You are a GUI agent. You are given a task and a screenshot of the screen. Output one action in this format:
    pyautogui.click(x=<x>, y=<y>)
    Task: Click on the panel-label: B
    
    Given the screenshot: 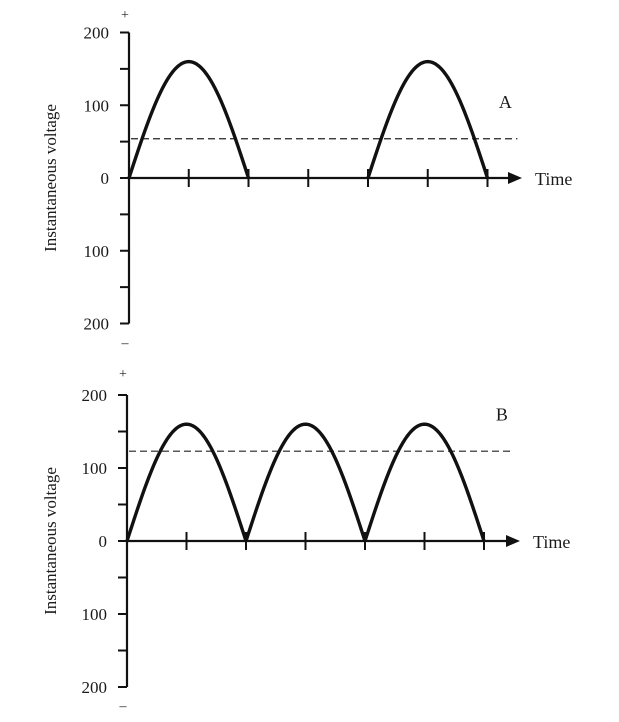 What is the action you would take?
    pyautogui.click(x=502, y=415)
    